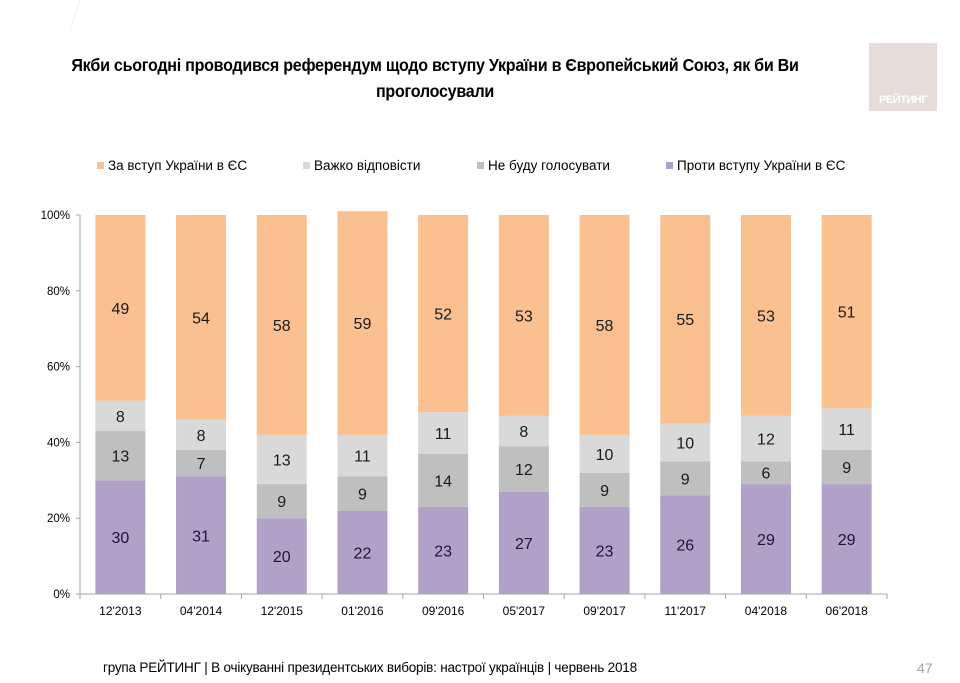 This screenshot has height=683, width=960. Describe the element at coordinates (201, 611) in the screenshot. I see `x-tick-label: 04'2014` at that location.